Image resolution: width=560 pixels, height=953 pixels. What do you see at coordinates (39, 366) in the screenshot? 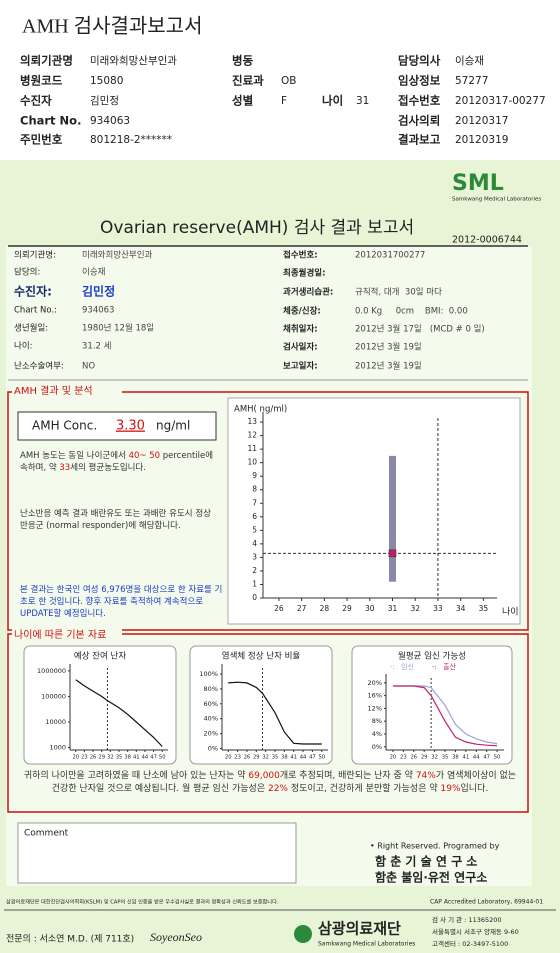
I see `patient-label: 난소수술여부:` at bounding box center [39, 366].